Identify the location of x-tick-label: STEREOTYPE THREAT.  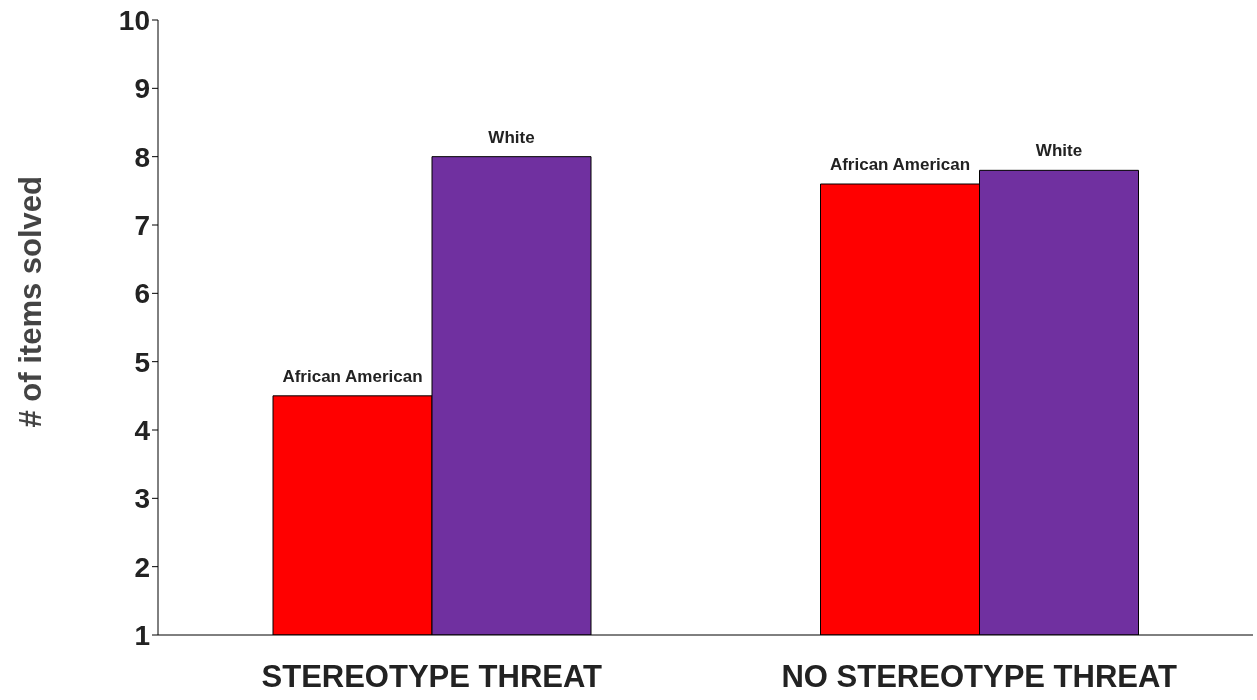
(432, 677).